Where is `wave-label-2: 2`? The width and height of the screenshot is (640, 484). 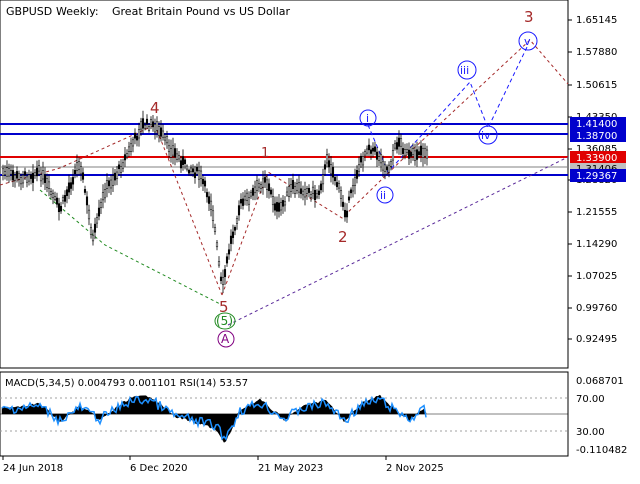
wave-label-2: 2 is located at coordinates (343, 237).